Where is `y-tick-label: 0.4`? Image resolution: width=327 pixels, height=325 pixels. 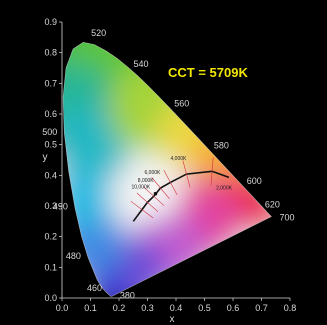 y-tick-label: 0.4 is located at coordinates (50, 175).